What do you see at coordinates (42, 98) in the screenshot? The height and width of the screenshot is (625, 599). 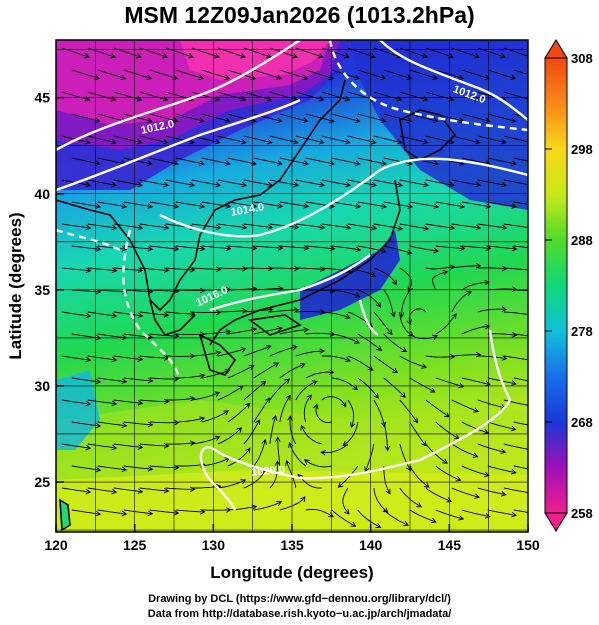 I see `y-tick-label: 45` at bounding box center [42, 98].